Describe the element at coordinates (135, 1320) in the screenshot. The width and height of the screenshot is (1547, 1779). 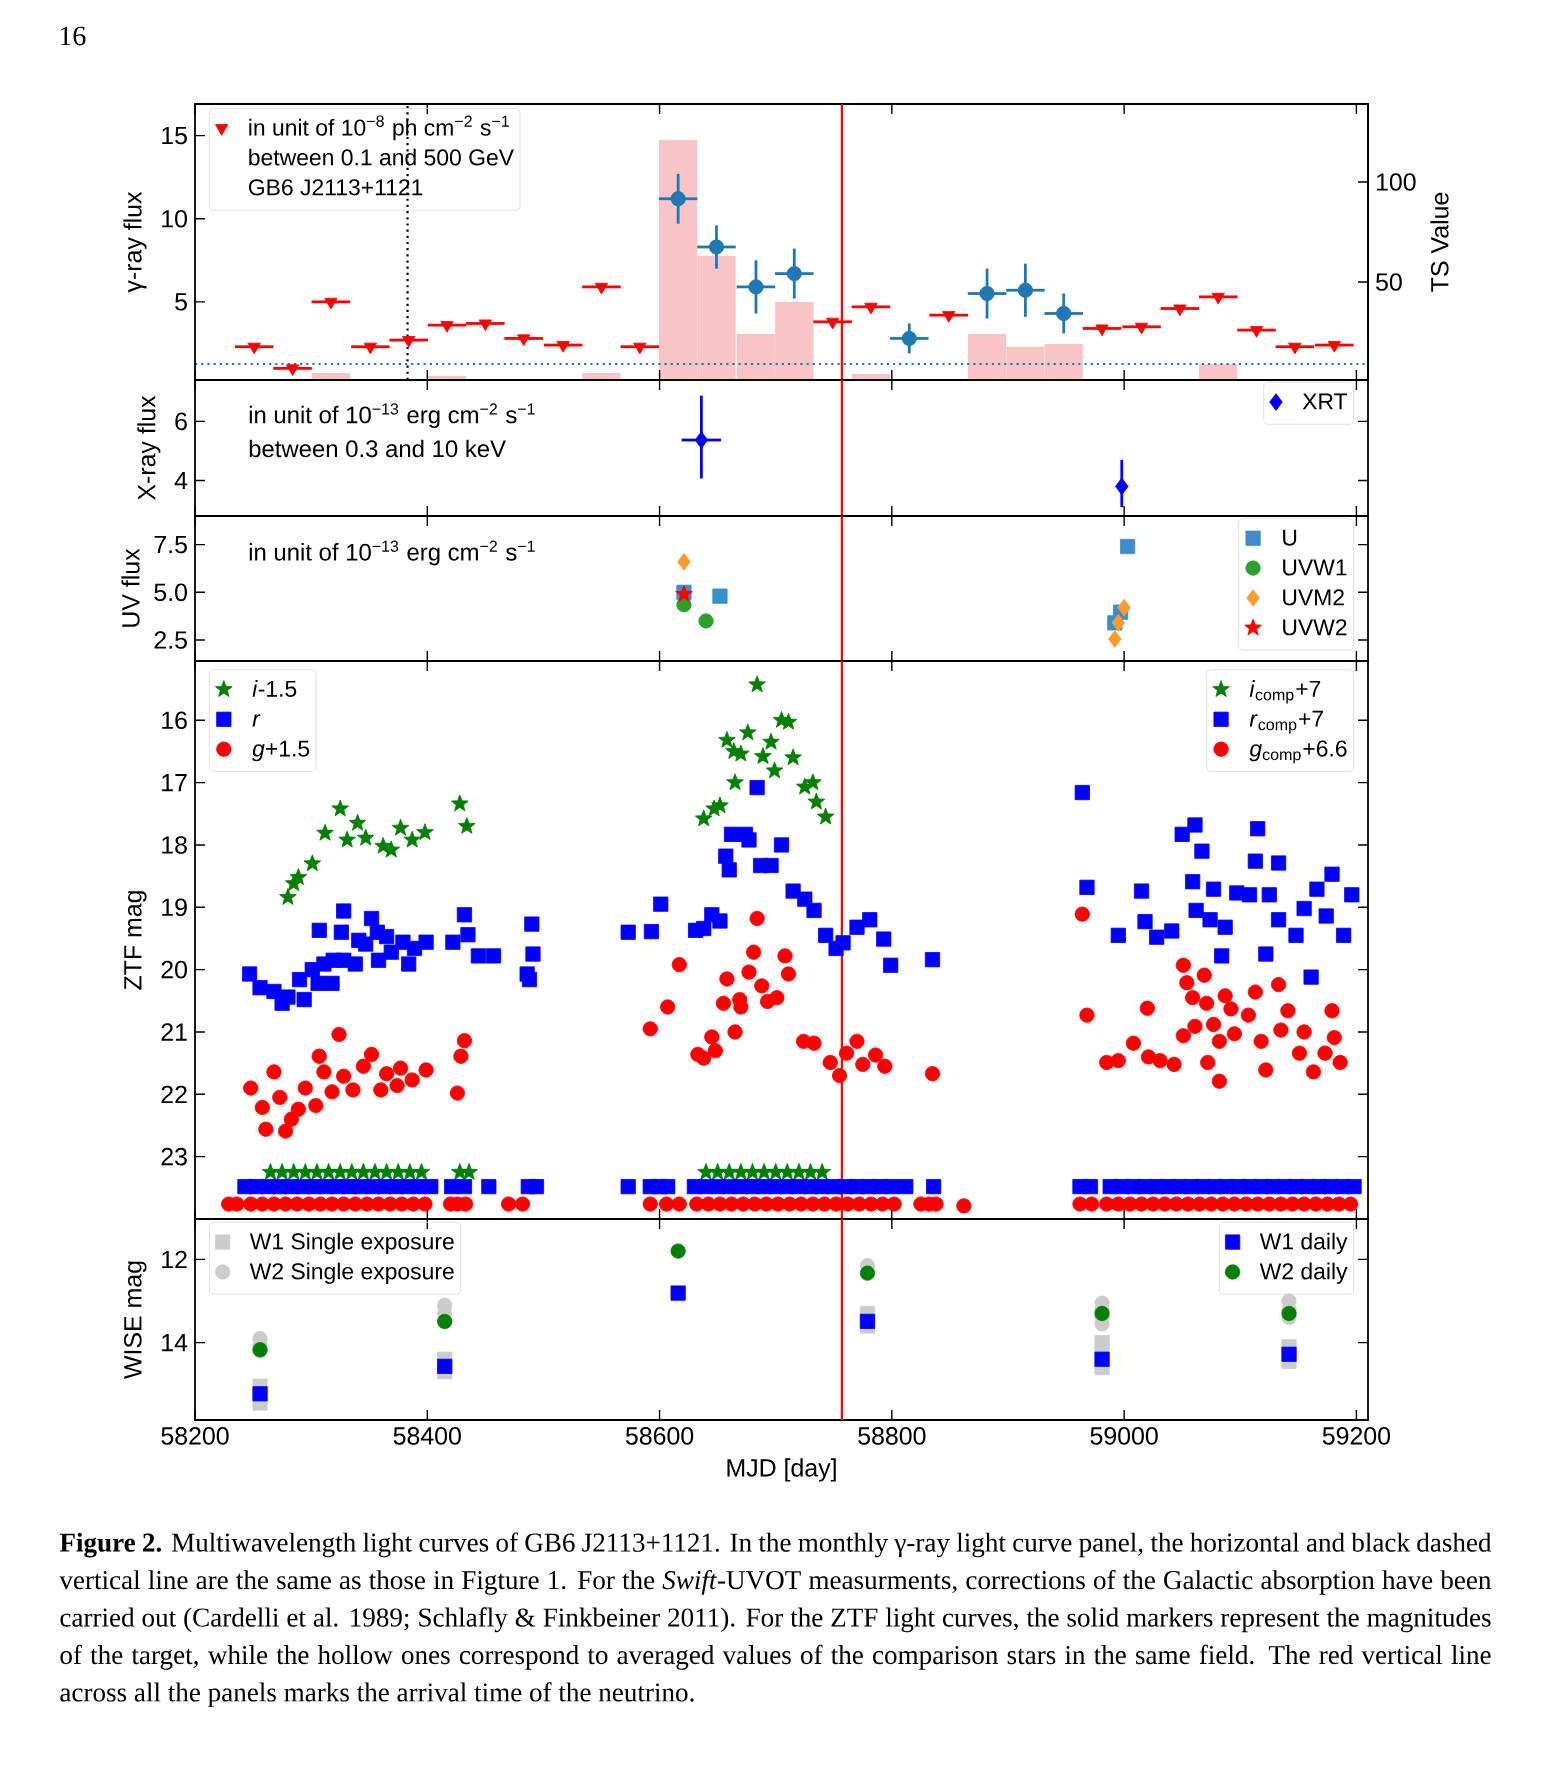
I see `y-axis-title: WISE mag` at that location.